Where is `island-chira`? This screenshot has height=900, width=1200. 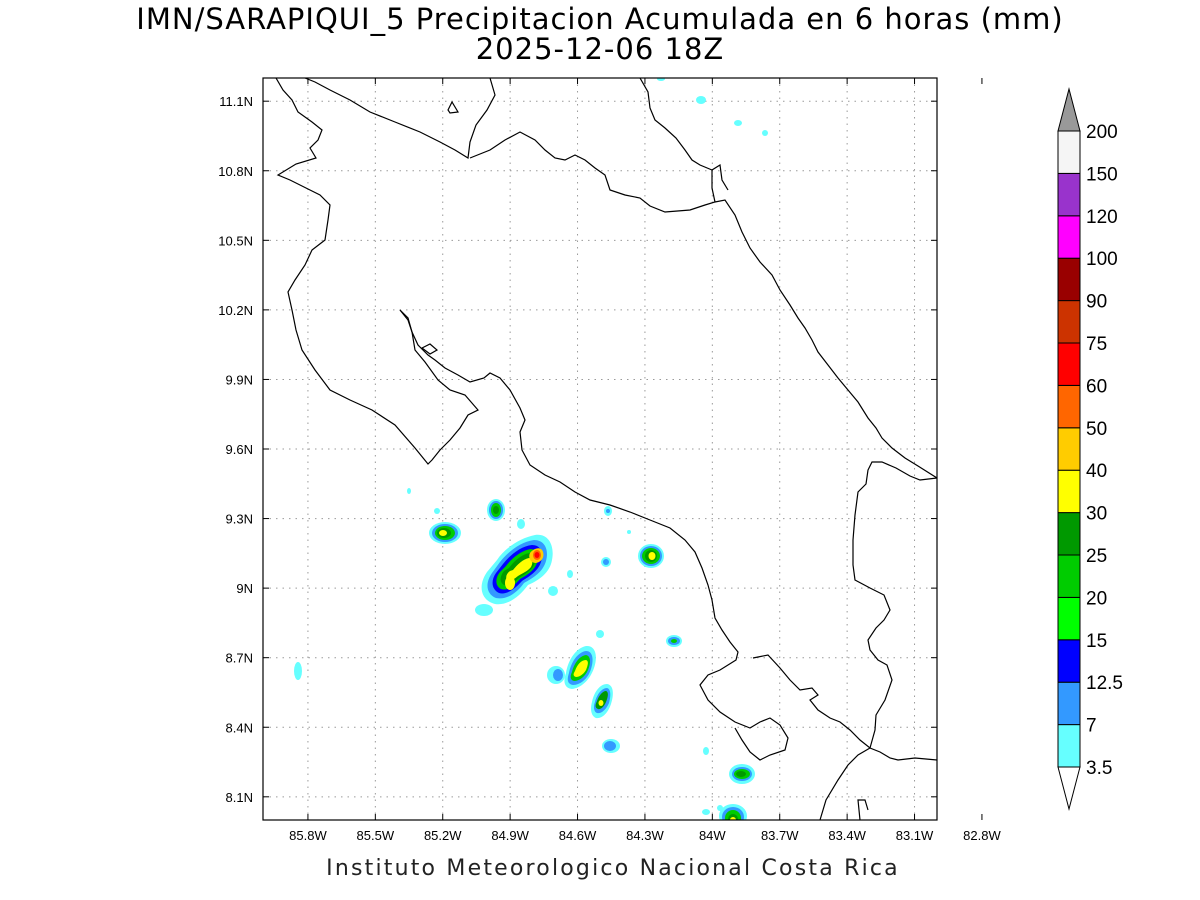 island-chira is located at coordinates (429, 349).